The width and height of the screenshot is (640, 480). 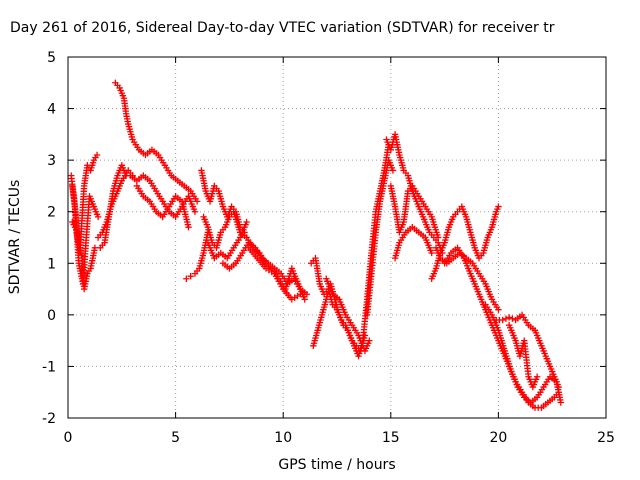 What do you see at coordinates (175, 438) in the screenshot?
I see `x-tick-label: 5` at bounding box center [175, 438].